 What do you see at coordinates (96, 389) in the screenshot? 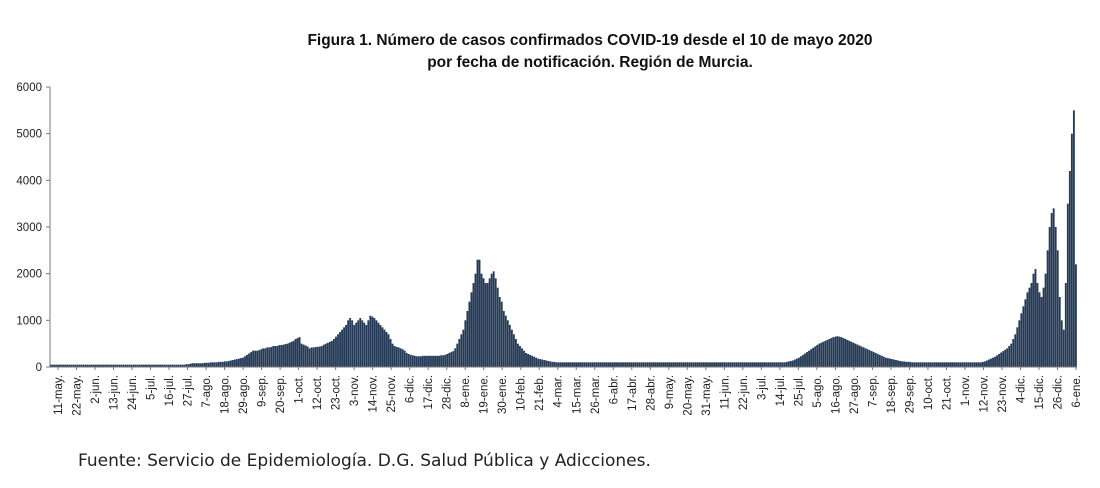
I see `x-tick-label: 2-jun.` at bounding box center [96, 389].